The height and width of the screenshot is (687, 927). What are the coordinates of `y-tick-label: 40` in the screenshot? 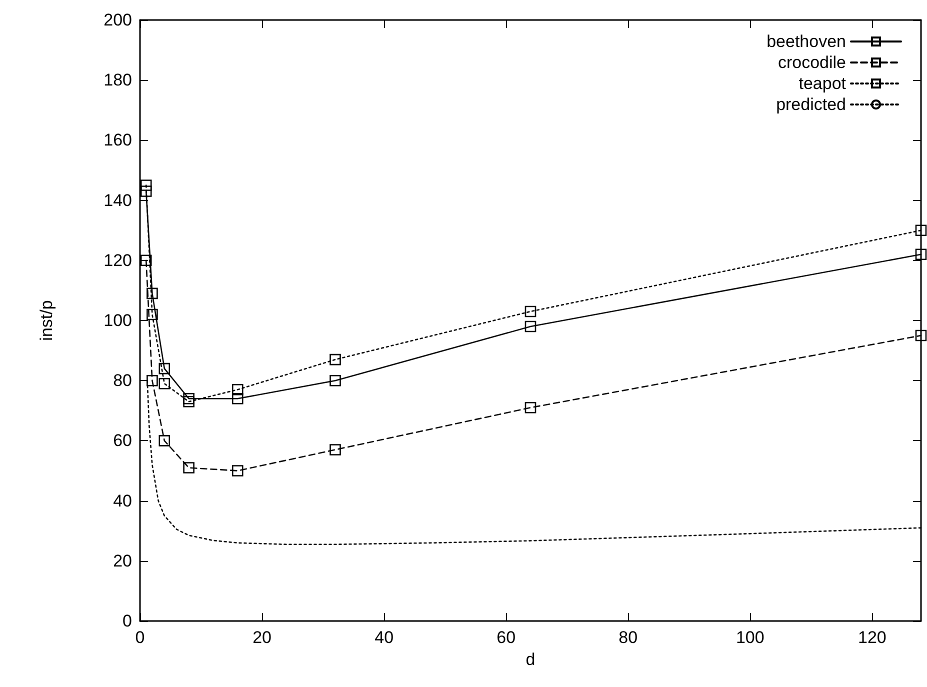 It's located at (122, 500).